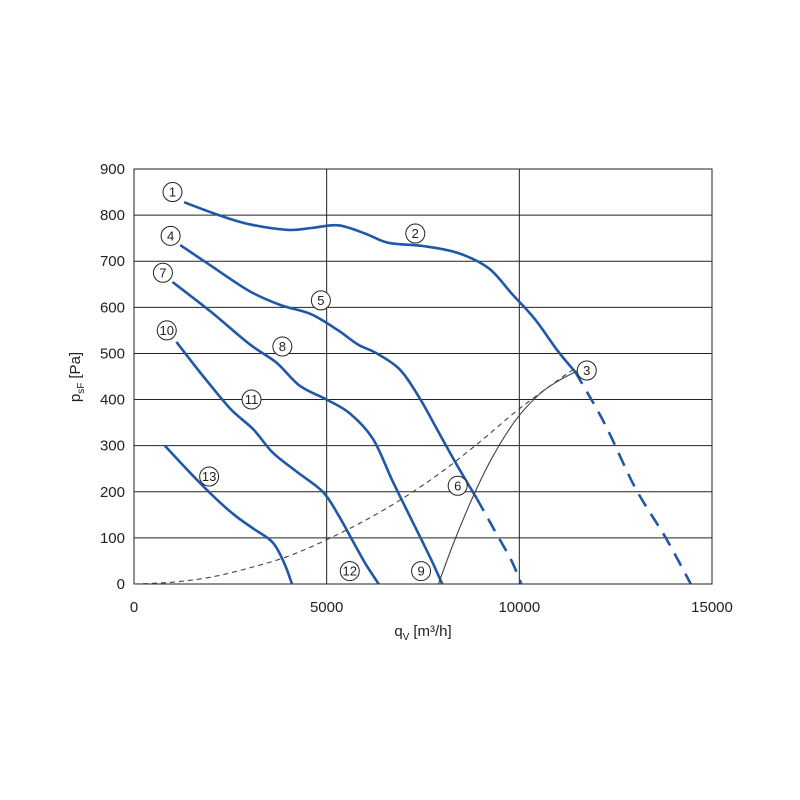  Describe the element at coordinates (81, 388) in the screenshot. I see `y-axis-subscript: sF` at that location.